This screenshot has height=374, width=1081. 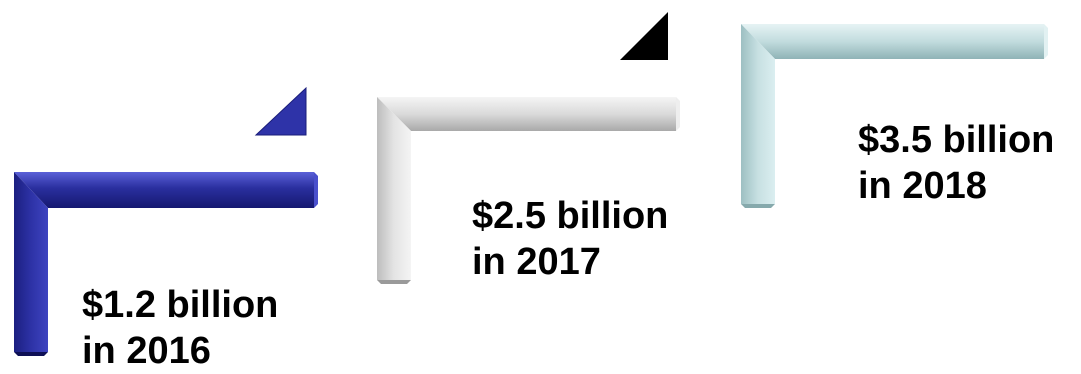 I want to click on bracket-2018, so click(x=894, y=116).